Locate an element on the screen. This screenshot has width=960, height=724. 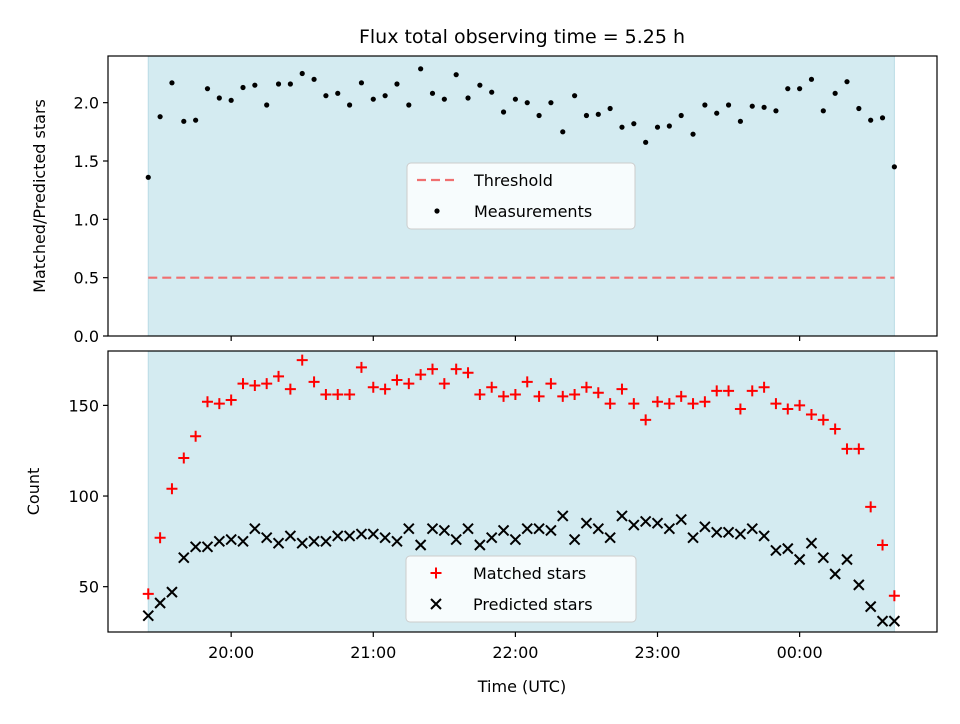
legend-box is located at coordinates (521, 589).